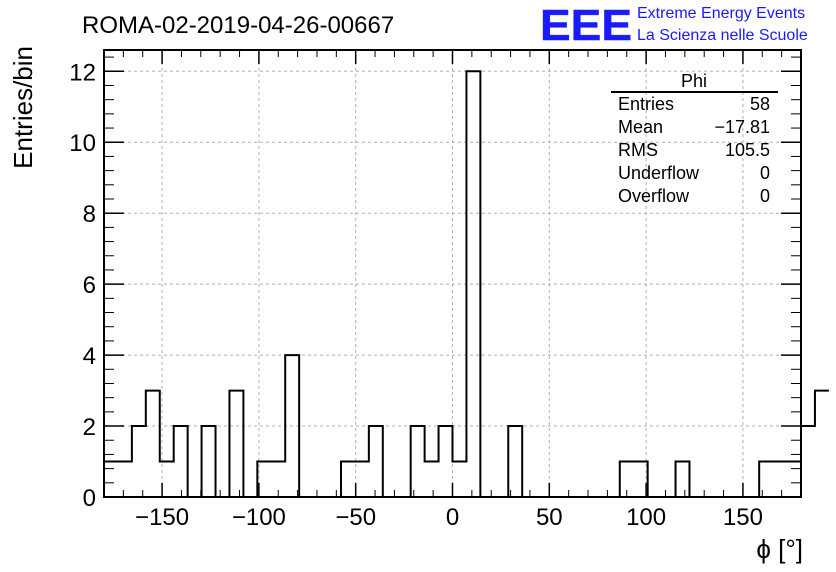  I want to click on x-tick-label: −100, so click(259, 517).